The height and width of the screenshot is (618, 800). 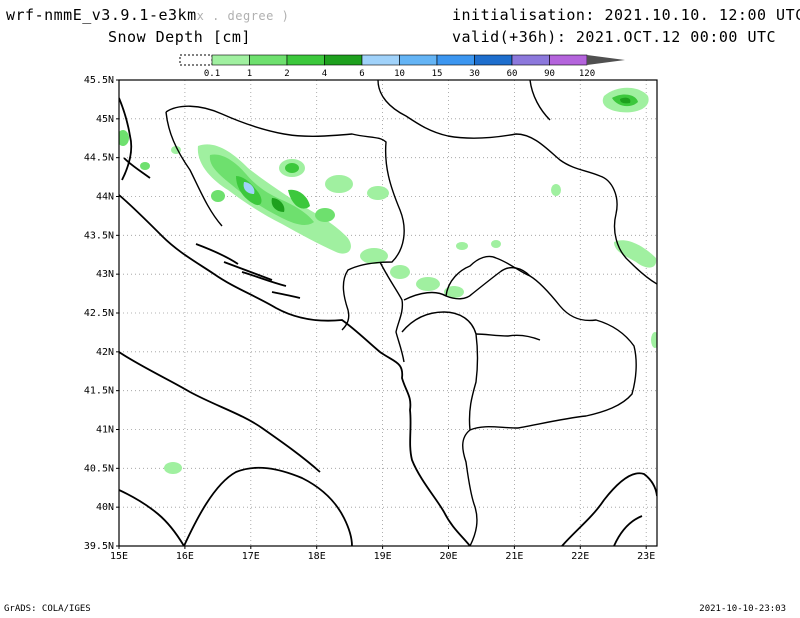 I want to click on lat-label: 41.5N, so click(x=99, y=391).